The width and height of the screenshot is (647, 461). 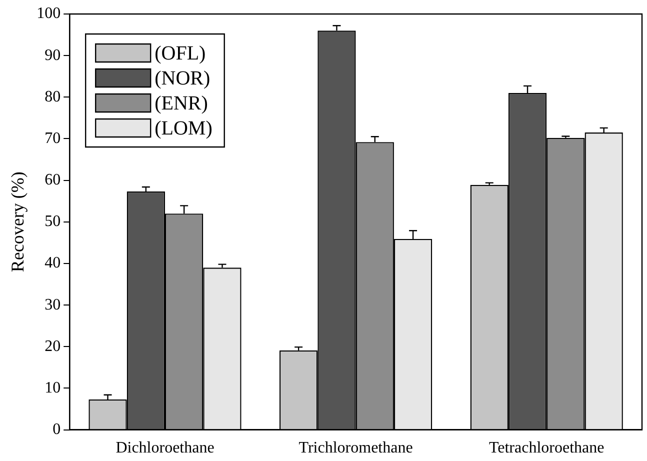 What do you see at coordinates (181, 103) in the screenshot?
I see `legend-label: (ENR)` at bounding box center [181, 103].